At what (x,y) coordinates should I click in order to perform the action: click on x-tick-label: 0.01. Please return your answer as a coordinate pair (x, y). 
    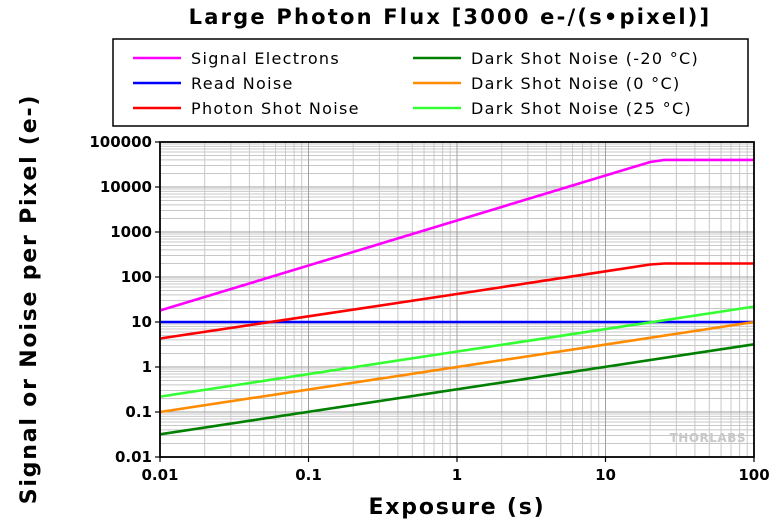
    Looking at the image, I should click on (159, 475).